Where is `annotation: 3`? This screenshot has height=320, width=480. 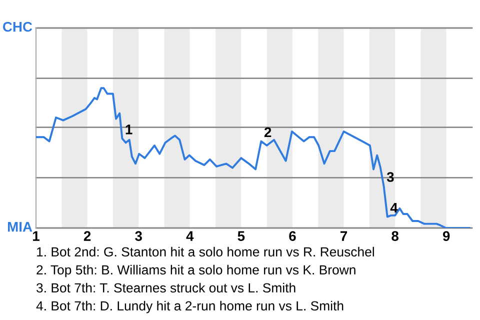 annotation: 3 is located at coordinates (390, 177).